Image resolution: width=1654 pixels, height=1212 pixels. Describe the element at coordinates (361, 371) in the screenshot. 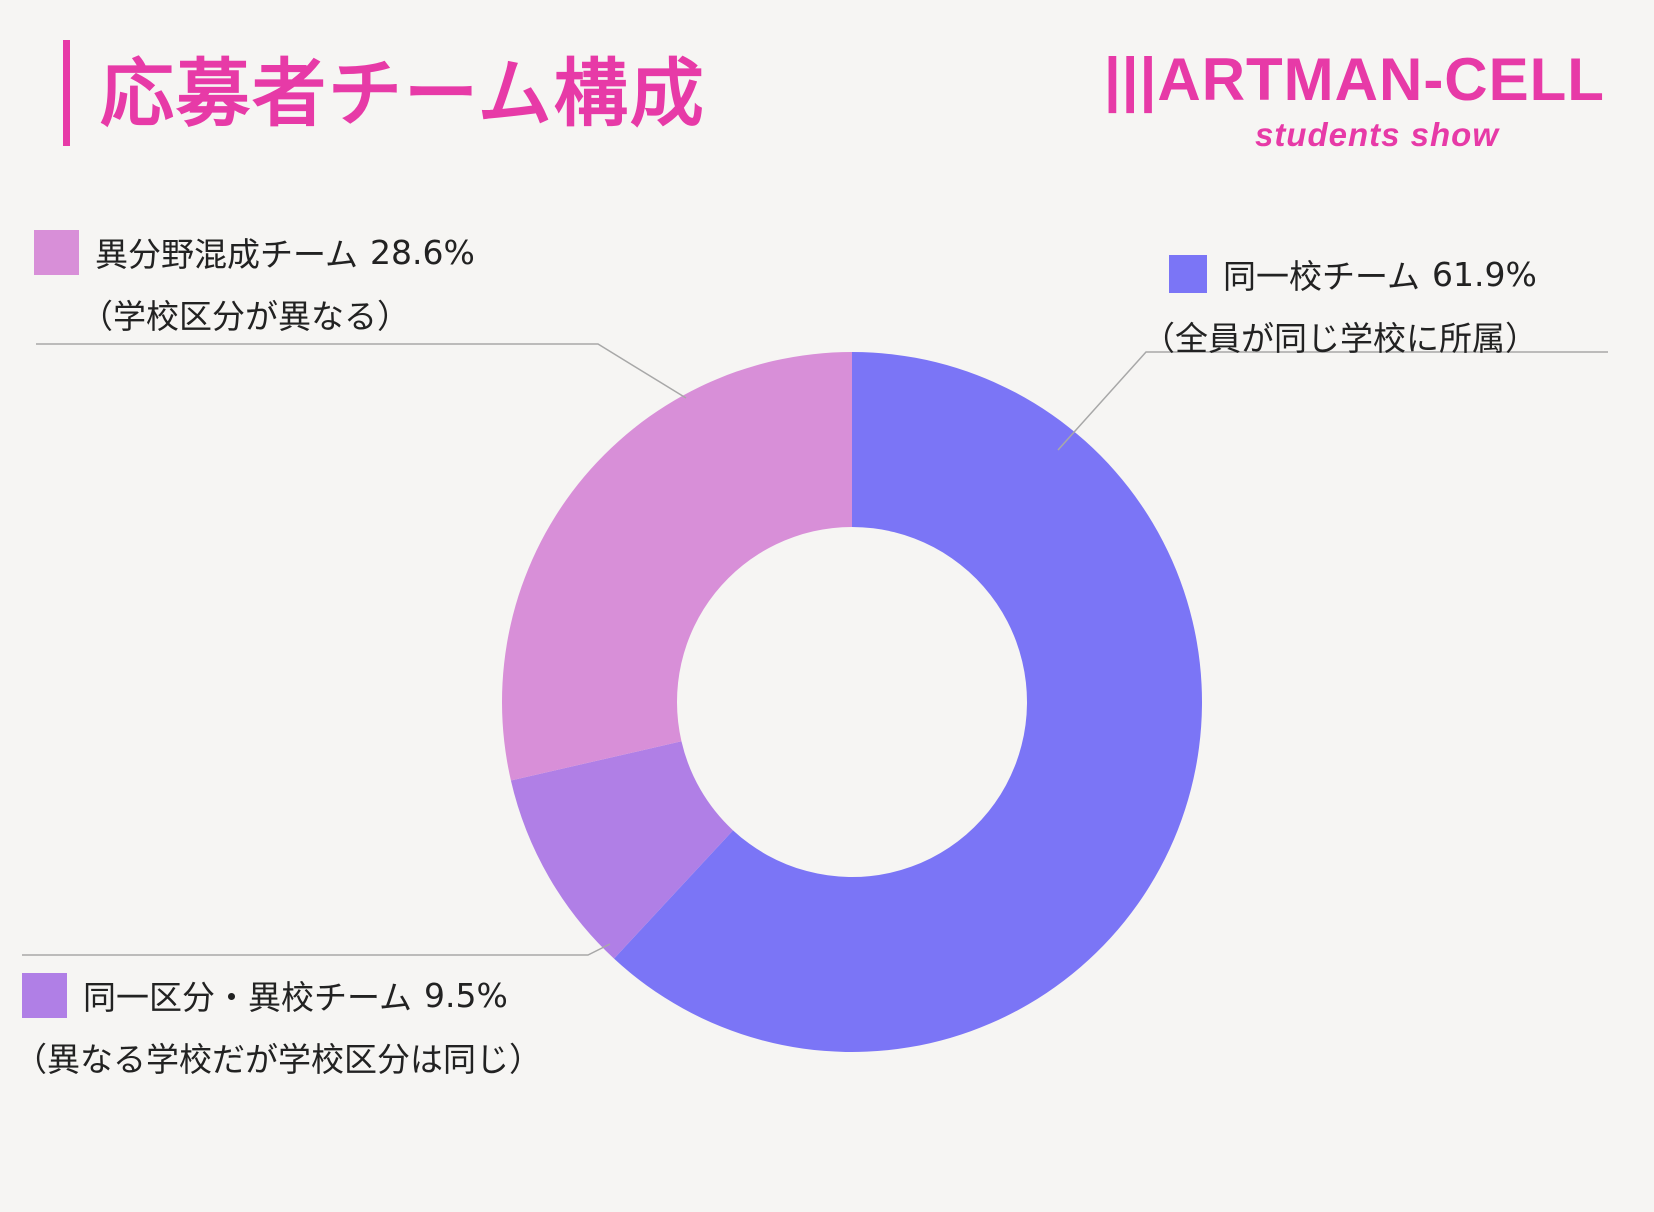

I see `leader-line-mixed` at that location.